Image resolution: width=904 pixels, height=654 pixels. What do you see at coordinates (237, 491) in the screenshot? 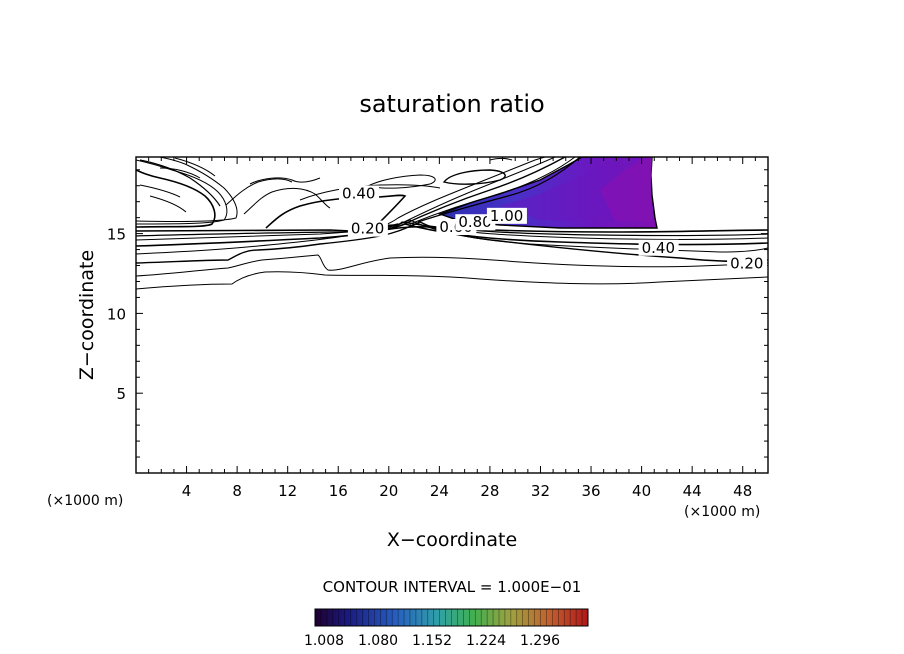
I see `x-tick-label: 8` at bounding box center [237, 491].